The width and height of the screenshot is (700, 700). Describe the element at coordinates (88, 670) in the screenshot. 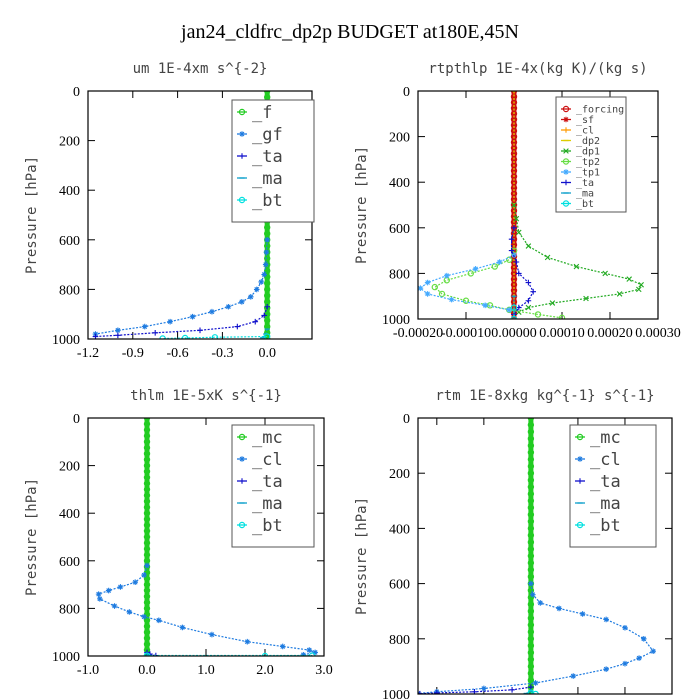

I see `x-tick-label: -1.0` at that location.